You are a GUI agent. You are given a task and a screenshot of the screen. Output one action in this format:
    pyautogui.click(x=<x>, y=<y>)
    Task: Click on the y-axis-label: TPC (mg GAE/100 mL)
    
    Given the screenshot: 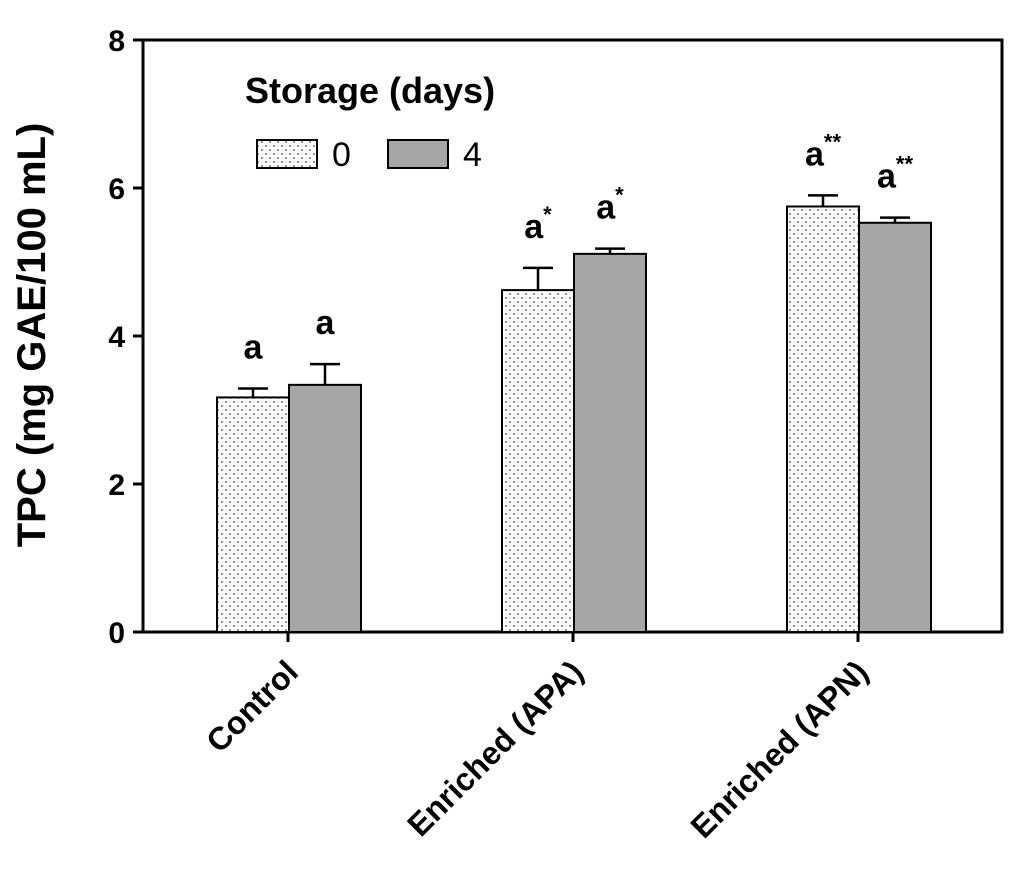 What is the action you would take?
    pyautogui.click(x=32, y=335)
    